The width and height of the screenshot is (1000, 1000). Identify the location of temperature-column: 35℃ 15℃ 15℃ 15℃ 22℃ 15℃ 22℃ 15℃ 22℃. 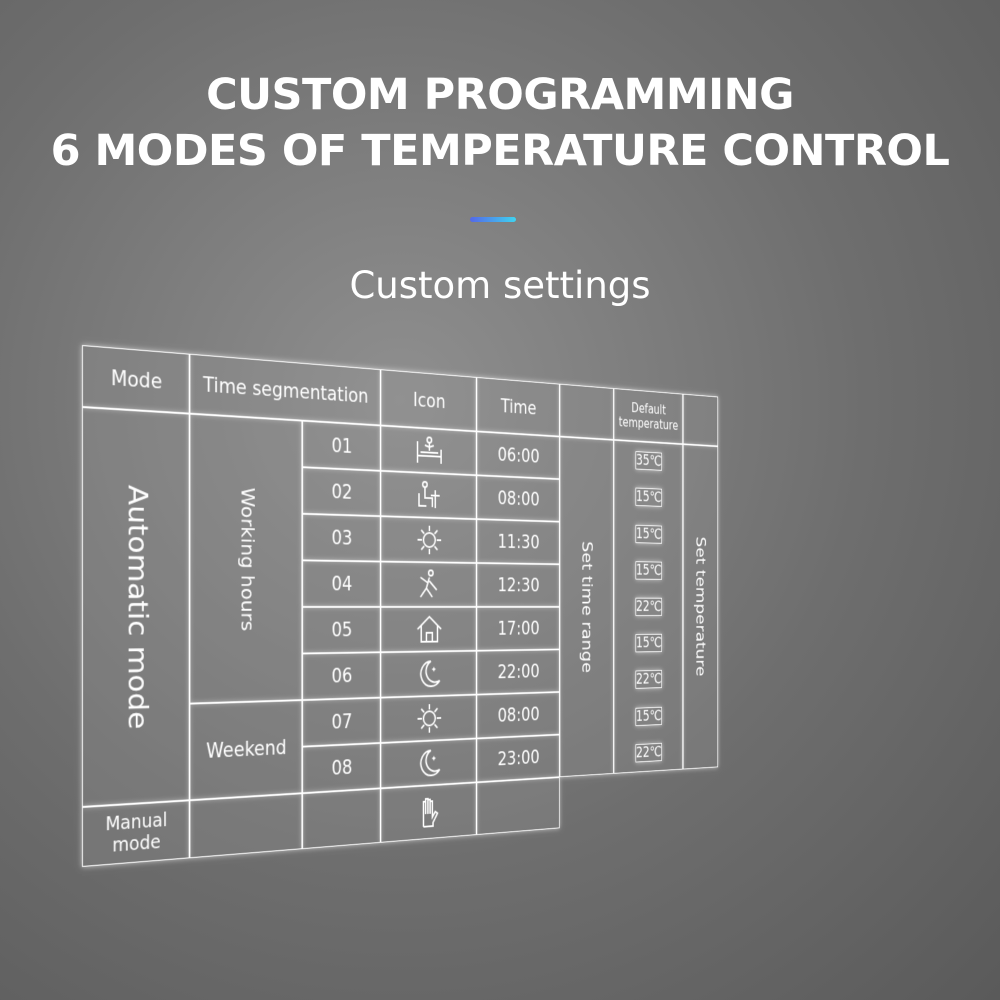
(648, 606).